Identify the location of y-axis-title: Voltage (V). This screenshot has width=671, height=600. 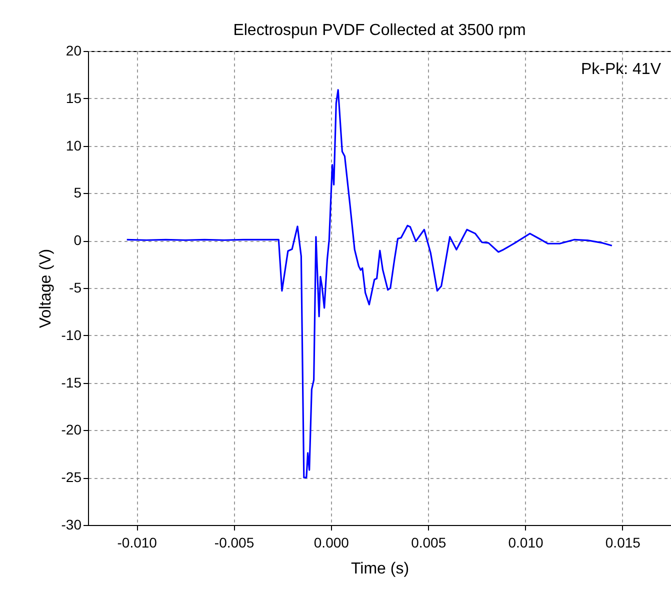
(45, 288).